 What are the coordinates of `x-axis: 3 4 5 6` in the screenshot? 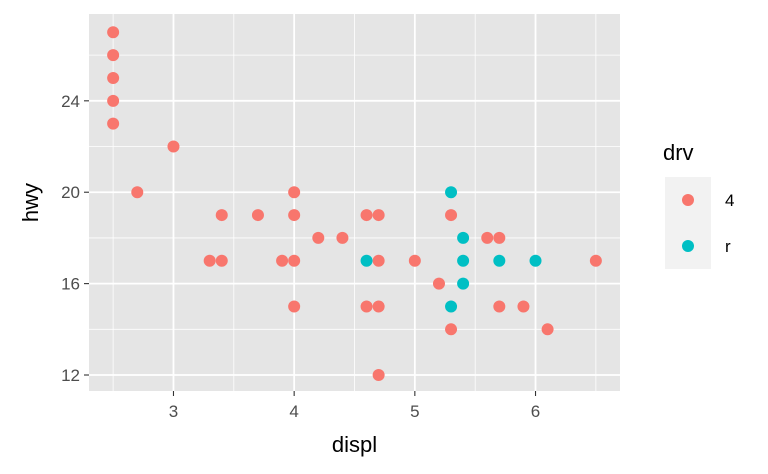 It's located at (354, 406).